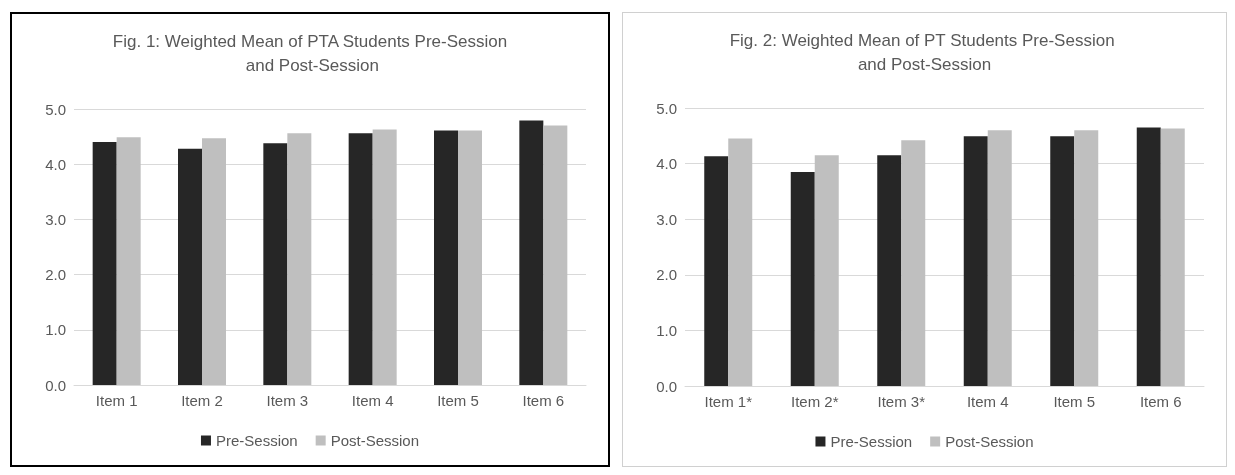 Image resolution: width=1235 pixels, height=475 pixels. I want to click on chart-title: Fig. 2: Weighted Mean of PT Students Pre-Session and Post-Session, so click(924, 52).